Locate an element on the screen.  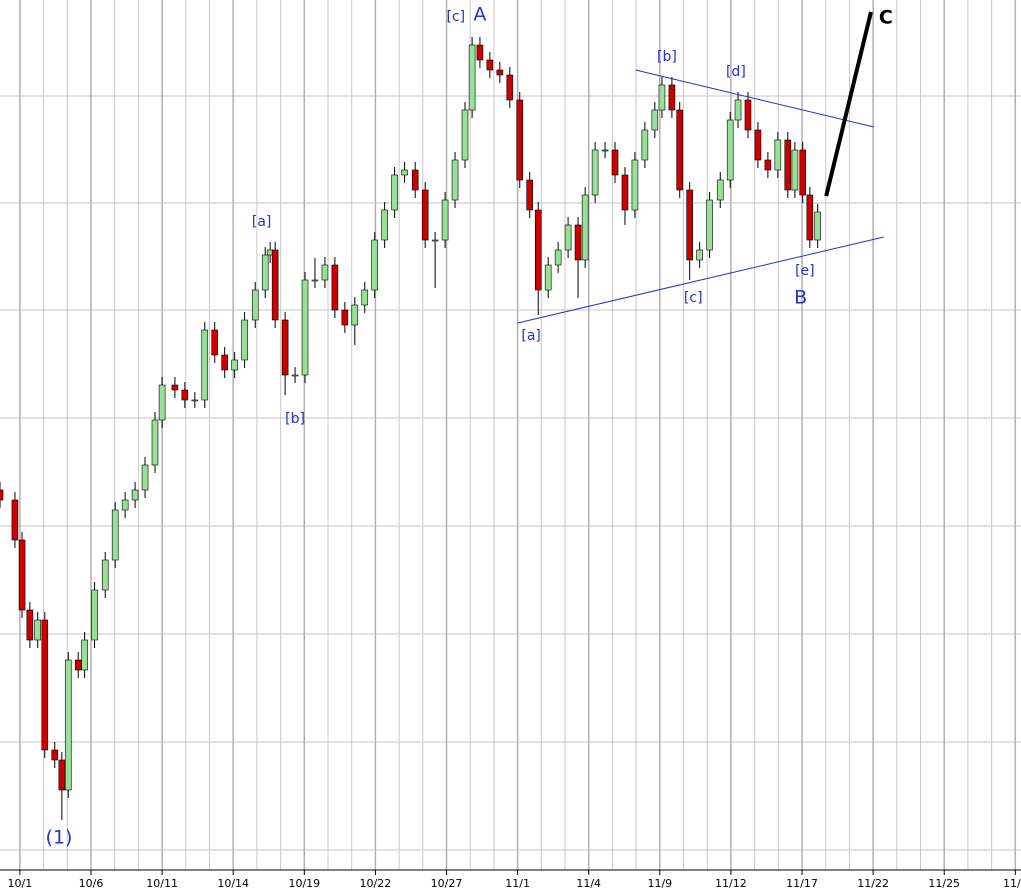
wave-label: [a] is located at coordinates (531, 336).